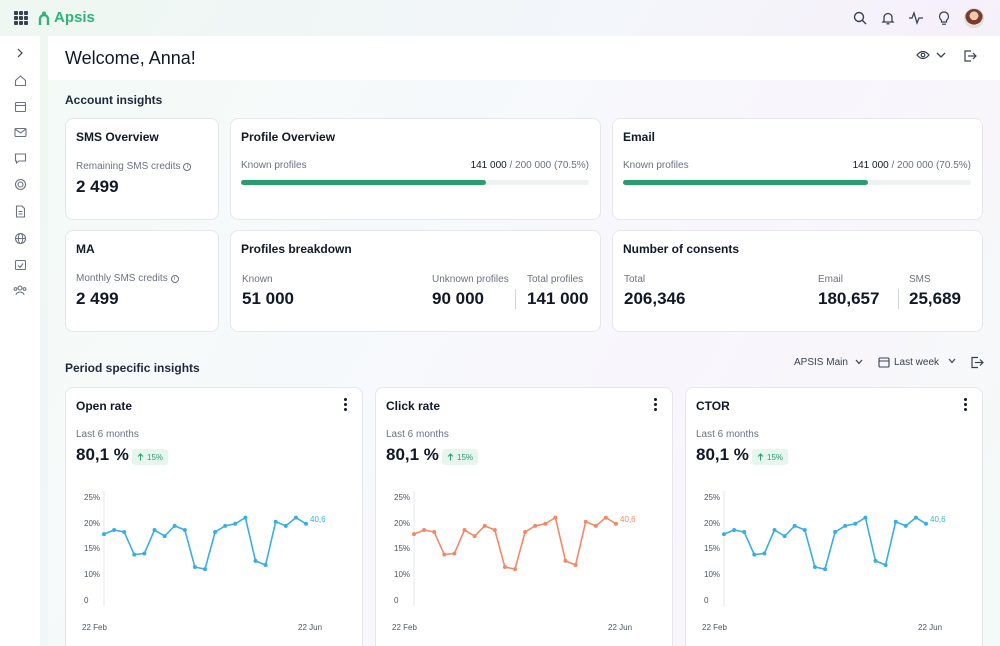 This screenshot has width=1000, height=646. What do you see at coordinates (515, 543) in the screenshot?
I see `series-line` at bounding box center [515, 543].